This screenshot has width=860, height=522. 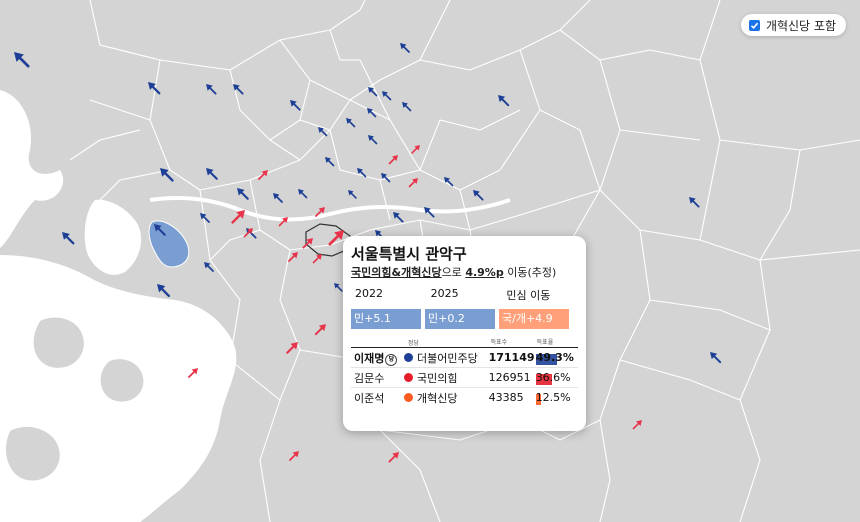 What do you see at coordinates (444, 293) in the screenshot?
I see `year-2025: 2025` at bounding box center [444, 293].